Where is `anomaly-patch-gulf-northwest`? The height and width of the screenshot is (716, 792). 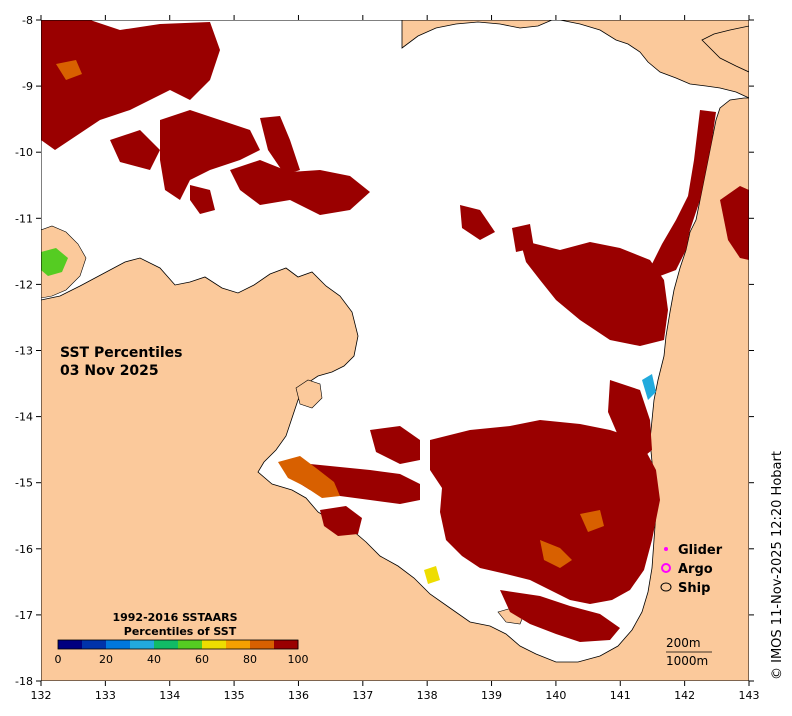
anomaly-patch-gulf-northwest is located at coordinates (395, 445).